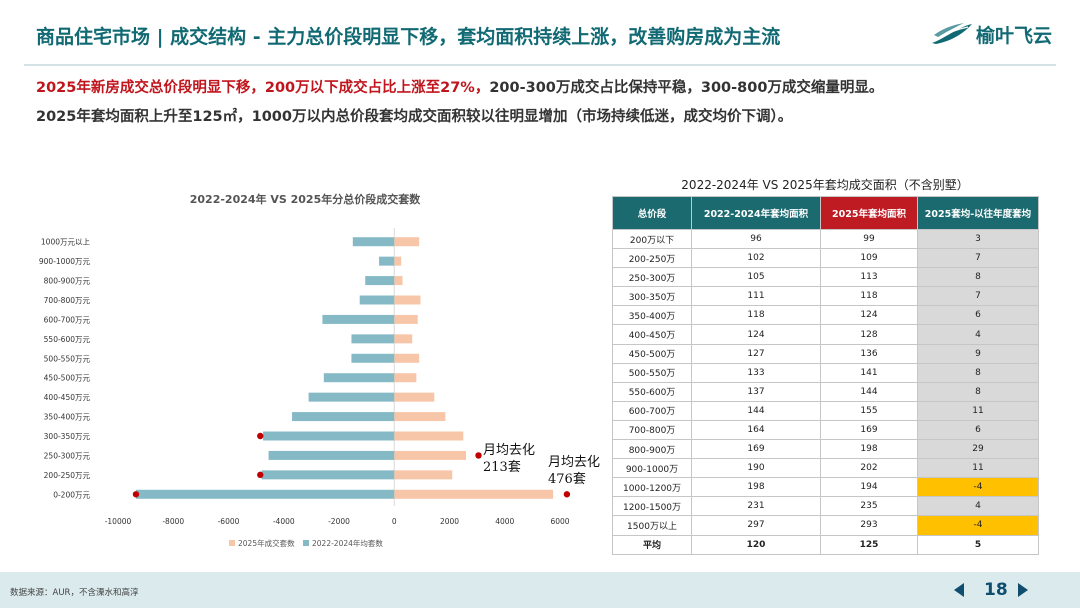 The image size is (1080, 608). Describe the element at coordinates (652, 391) in the screenshot. I see `price-band-cell: 550-600万` at that location.